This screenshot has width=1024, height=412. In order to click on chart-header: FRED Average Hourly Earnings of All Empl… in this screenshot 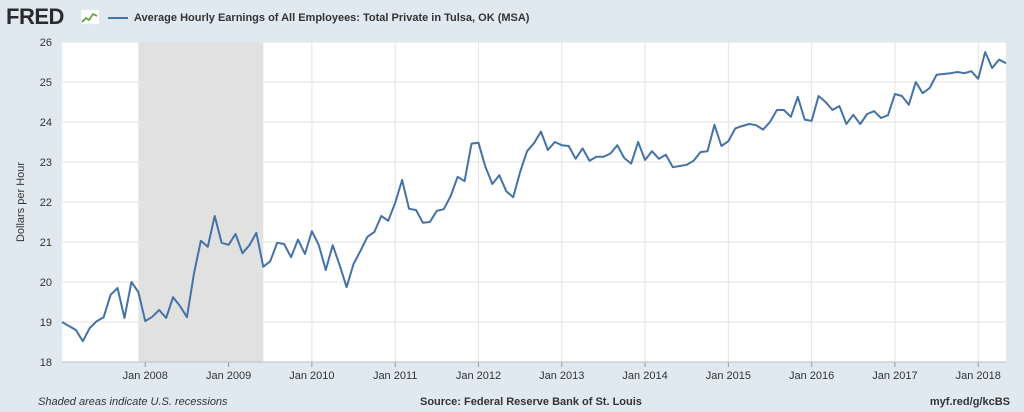, I will do `click(512, 17)`.